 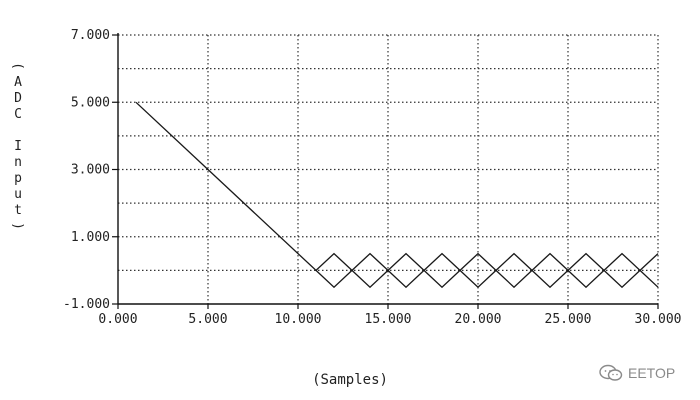 I want to click on y-tick-label: 5.000, so click(x=90, y=102).